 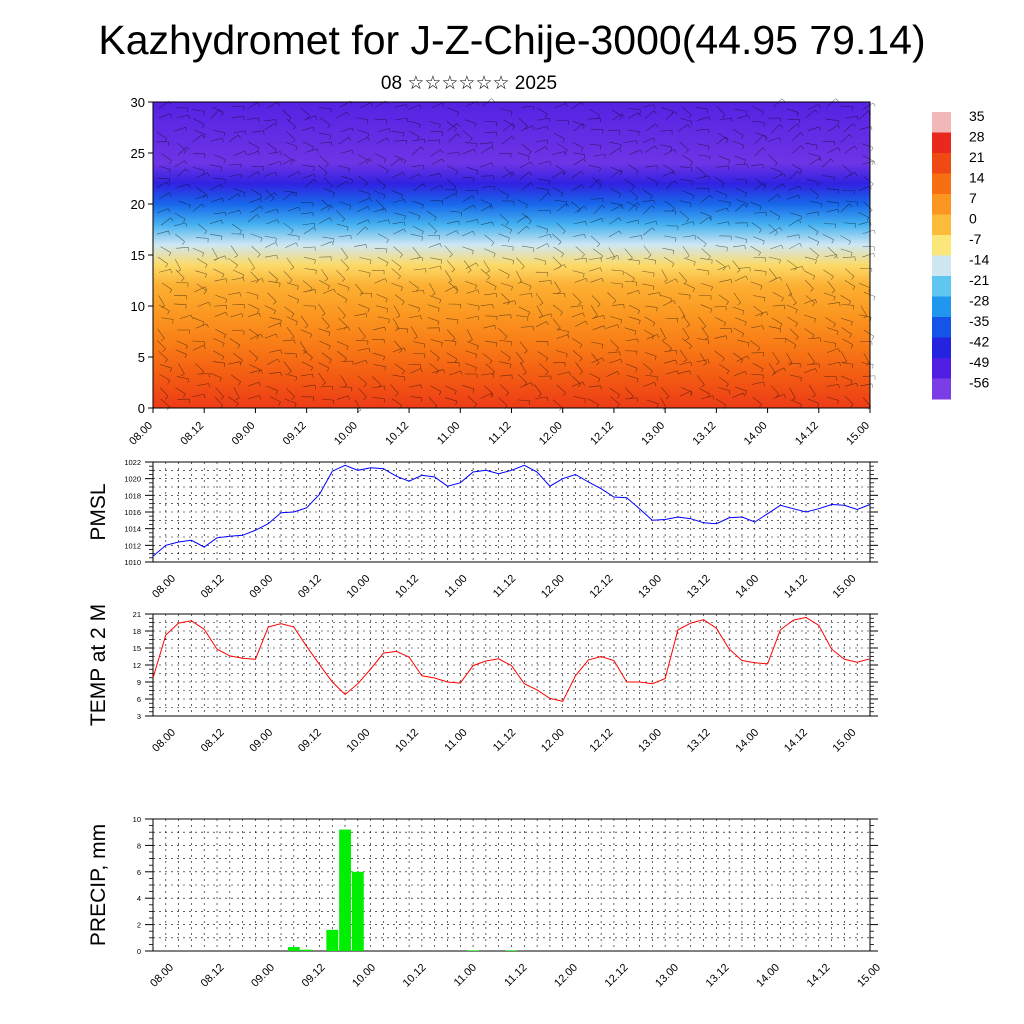 I want to click on y-tick-label: 1020, so click(x=132, y=479).